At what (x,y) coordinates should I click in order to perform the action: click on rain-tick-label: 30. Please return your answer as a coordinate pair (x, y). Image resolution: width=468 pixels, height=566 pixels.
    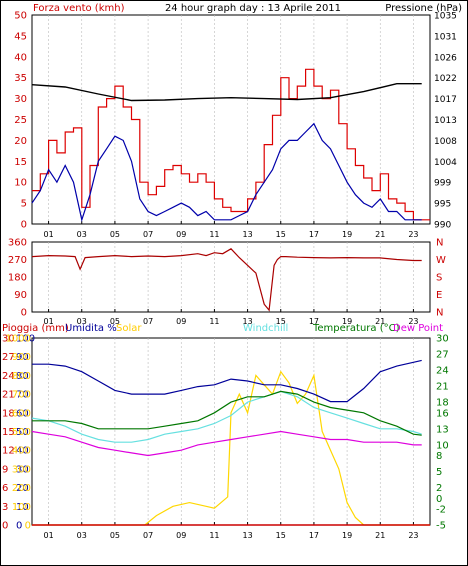
    Looking at the image, I should click on (8, 339).